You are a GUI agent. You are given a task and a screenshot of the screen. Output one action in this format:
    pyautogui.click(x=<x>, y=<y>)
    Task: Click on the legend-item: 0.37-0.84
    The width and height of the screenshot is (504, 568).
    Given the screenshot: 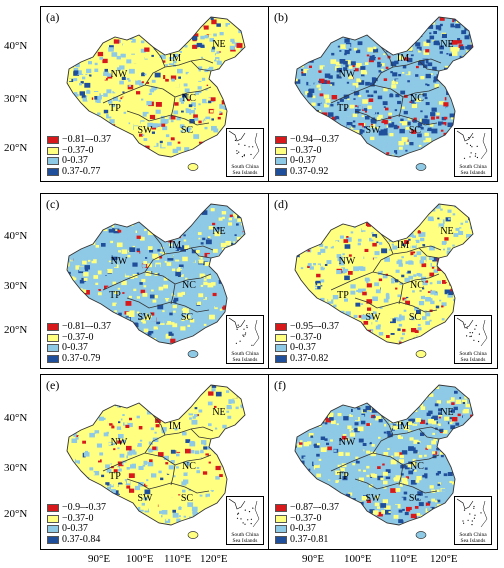 What is the action you would take?
    pyautogui.click(x=76, y=540)
    